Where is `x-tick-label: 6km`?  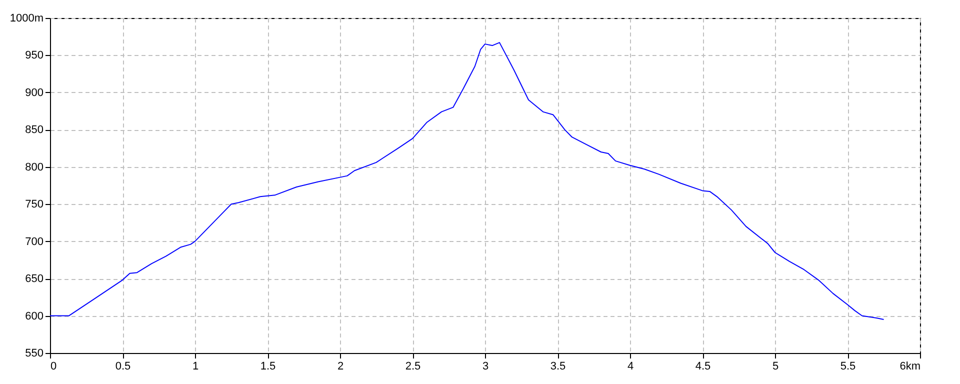 x-tick-label: 6km is located at coordinates (910, 366).